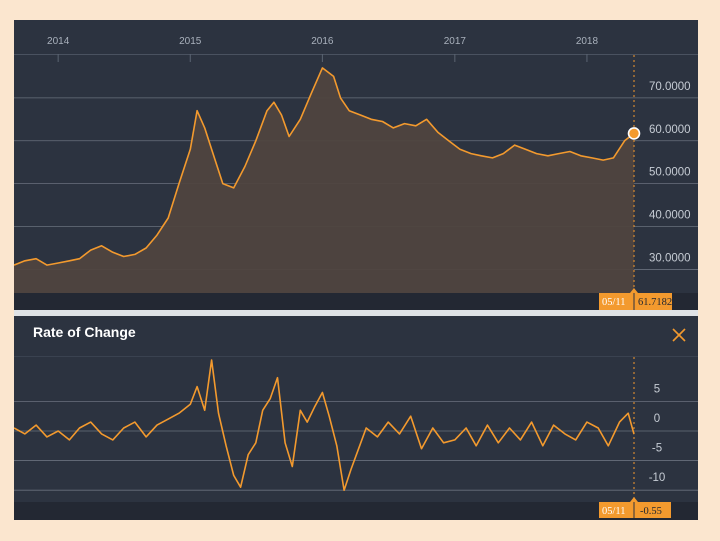  I want to click on x-axis-divider, so click(356, 54).